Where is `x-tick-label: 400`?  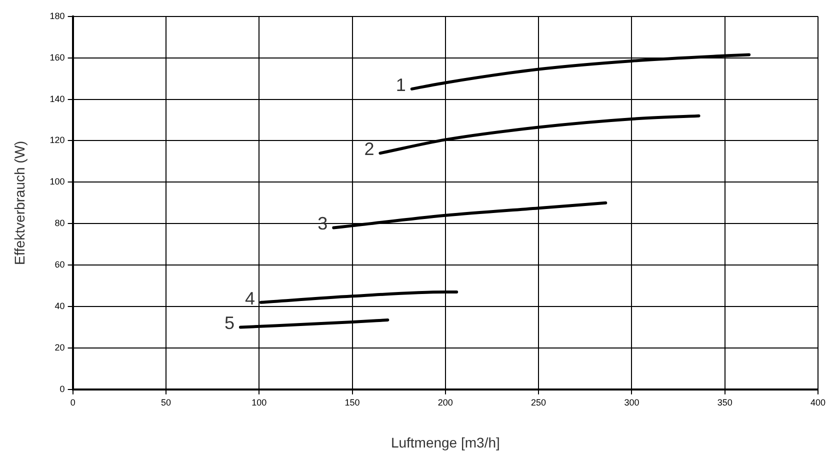 x-tick-label: 400 is located at coordinates (818, 402).